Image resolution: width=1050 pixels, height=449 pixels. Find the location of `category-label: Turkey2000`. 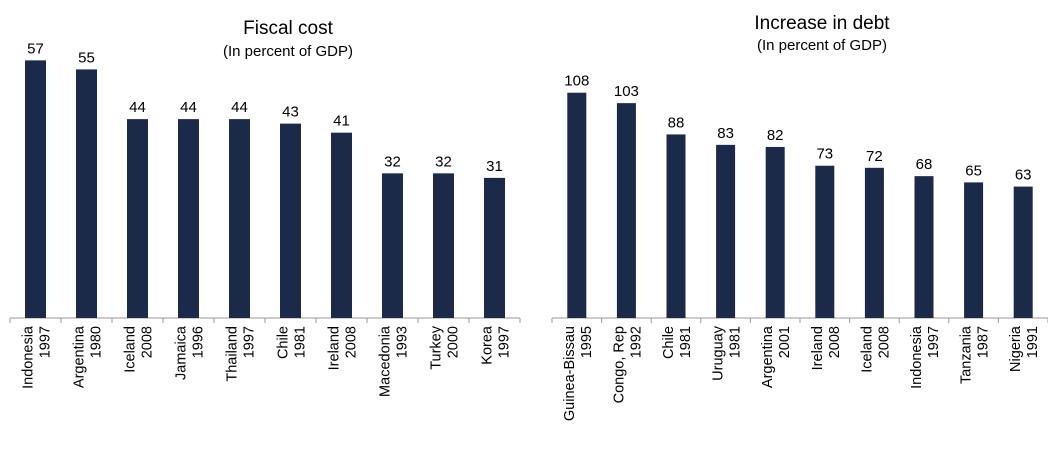

category-label: Turkey2000 is located at coordinates (445, 347).